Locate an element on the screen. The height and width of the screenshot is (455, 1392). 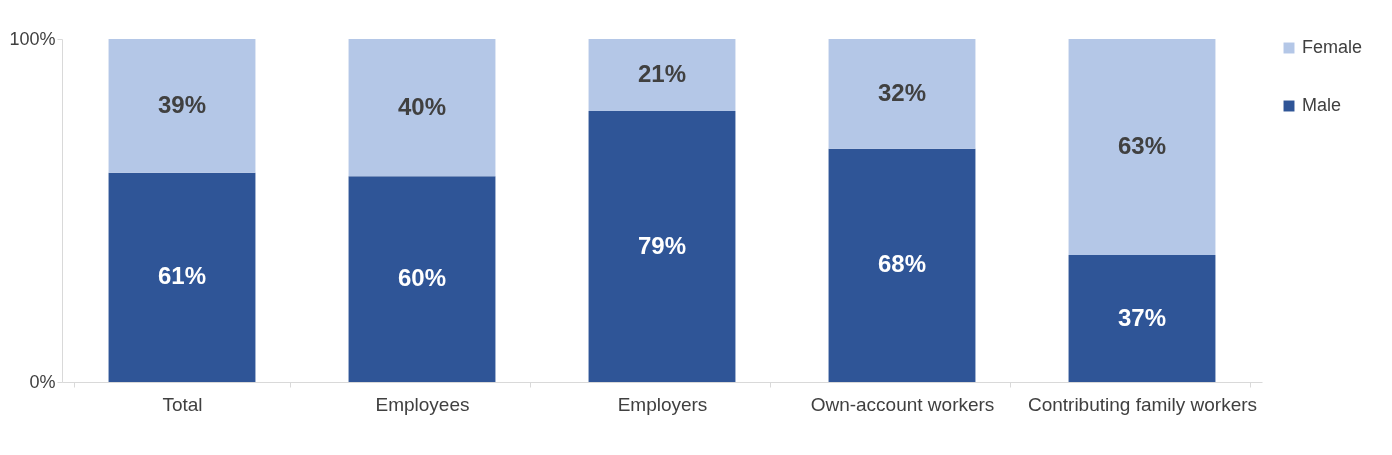
data-label: 79% is located at coordinates (662, 245).